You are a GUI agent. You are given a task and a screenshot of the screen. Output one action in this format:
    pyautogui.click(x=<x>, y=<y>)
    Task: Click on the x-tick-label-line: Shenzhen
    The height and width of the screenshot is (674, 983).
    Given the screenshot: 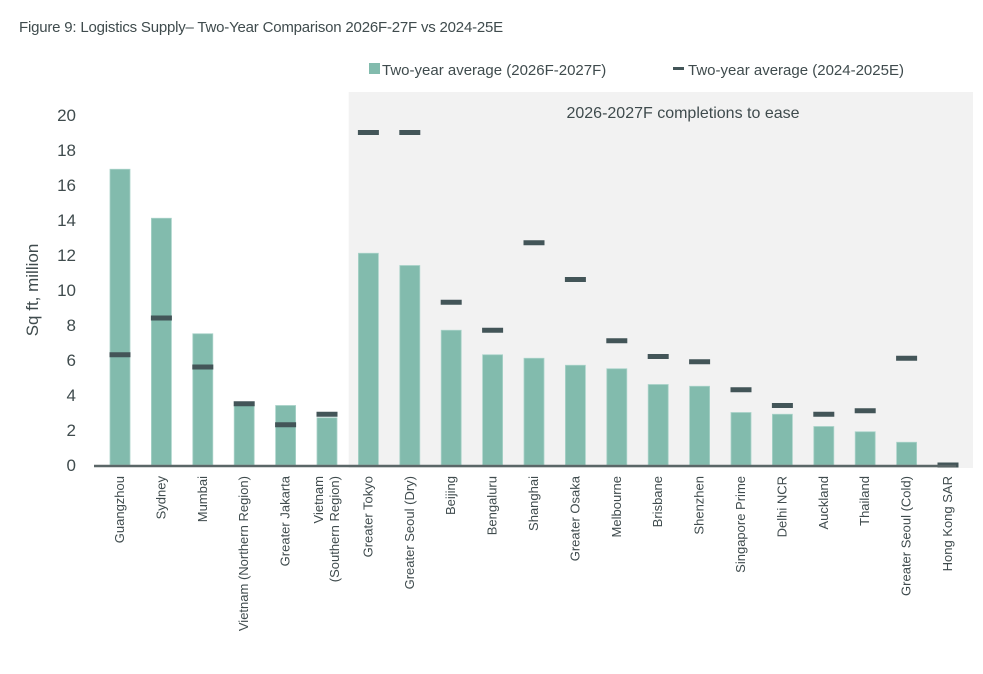 What is the action you would take?
    pyautogui.click(x=699, y=505)
    